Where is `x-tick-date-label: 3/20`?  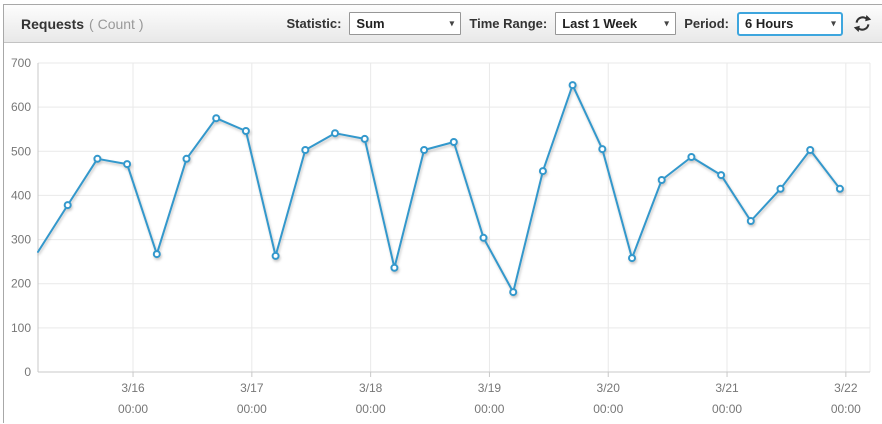
x-tick-date-label: 3/20 is located at coordinates (609, 388).